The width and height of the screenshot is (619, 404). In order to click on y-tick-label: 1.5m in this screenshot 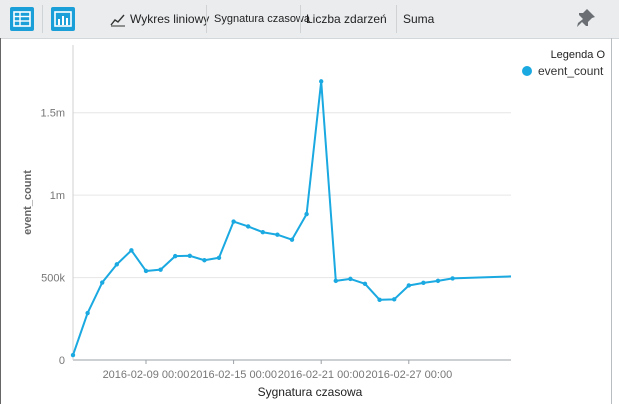, I will do `click(53, 114)`.